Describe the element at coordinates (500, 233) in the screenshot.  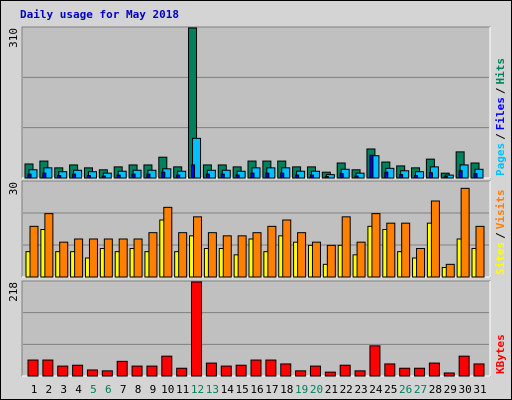
I see `legend: Sites / Visits` at that location.